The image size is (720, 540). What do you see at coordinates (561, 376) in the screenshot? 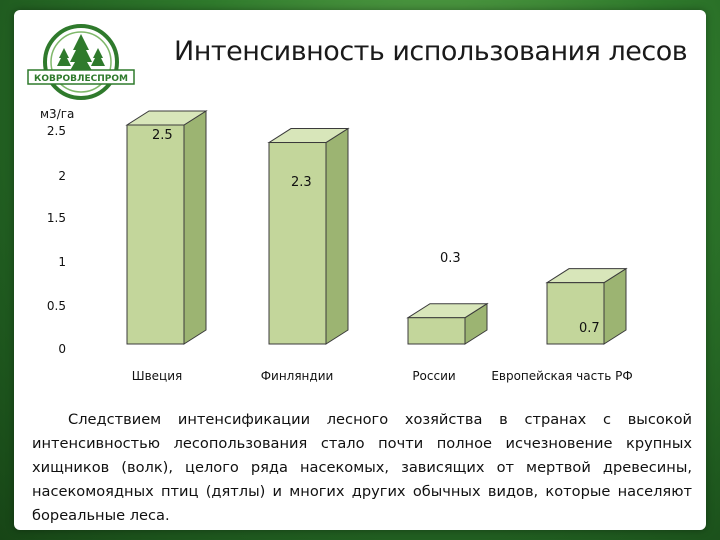
I see `x-category-label: Европейская часть РФ` at bounding box center [561, 376].